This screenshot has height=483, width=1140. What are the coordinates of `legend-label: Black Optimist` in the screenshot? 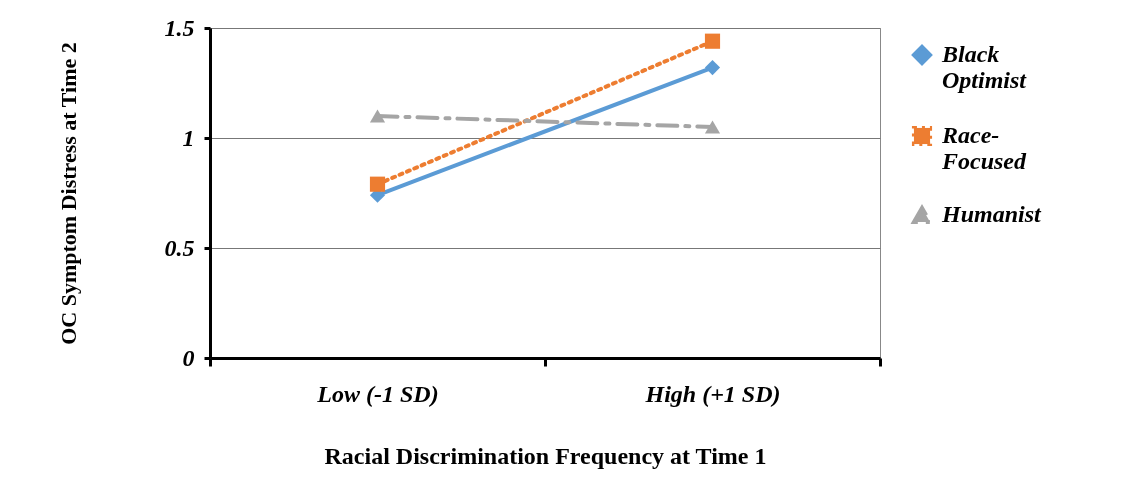 It's located at (984, 67).